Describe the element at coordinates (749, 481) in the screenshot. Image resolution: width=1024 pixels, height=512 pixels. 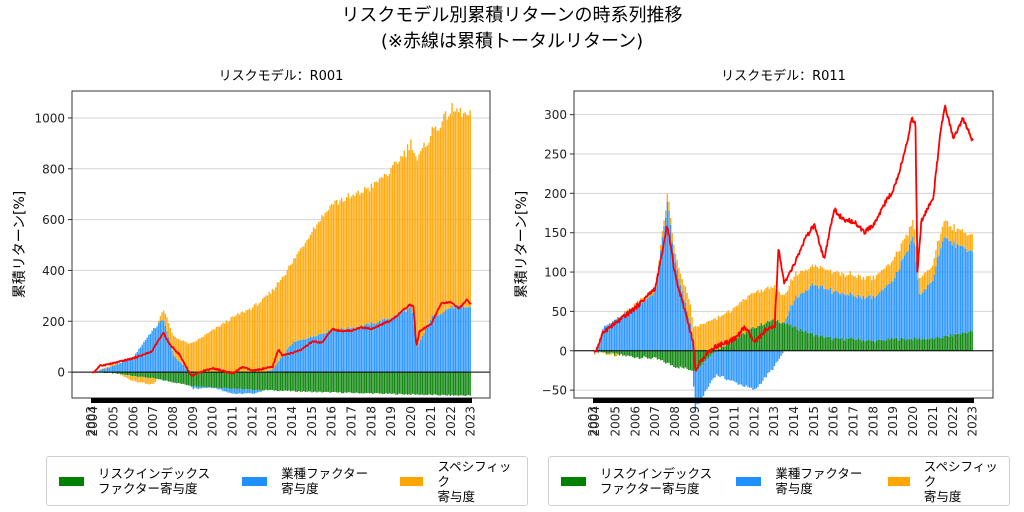
I see `legend-swatch` at that location.